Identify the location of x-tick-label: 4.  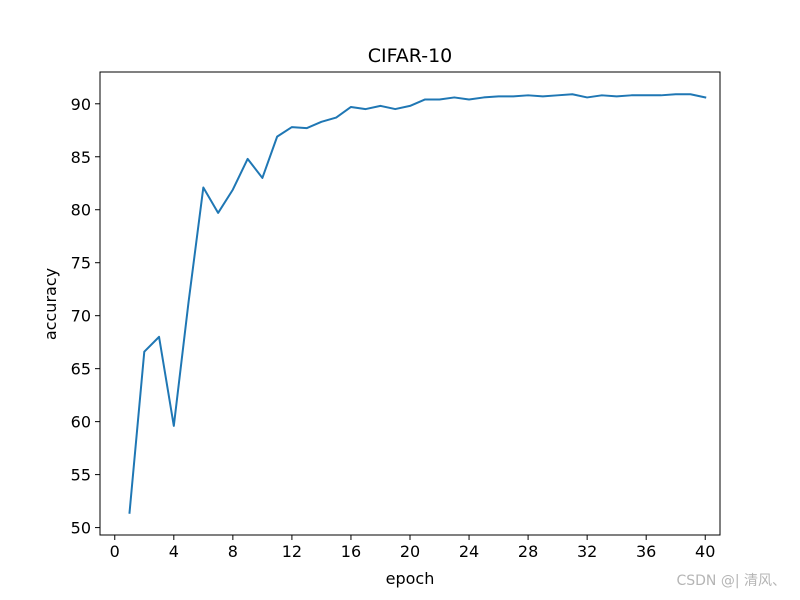
(174, 551).